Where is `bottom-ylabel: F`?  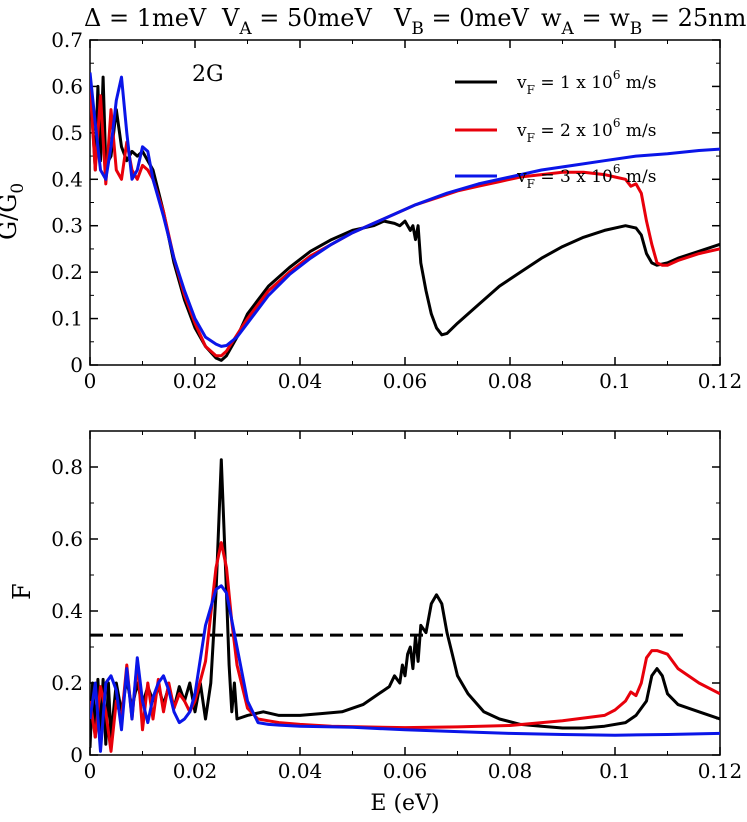 bottom-ylabel: F is located at coordinates (22, 591).